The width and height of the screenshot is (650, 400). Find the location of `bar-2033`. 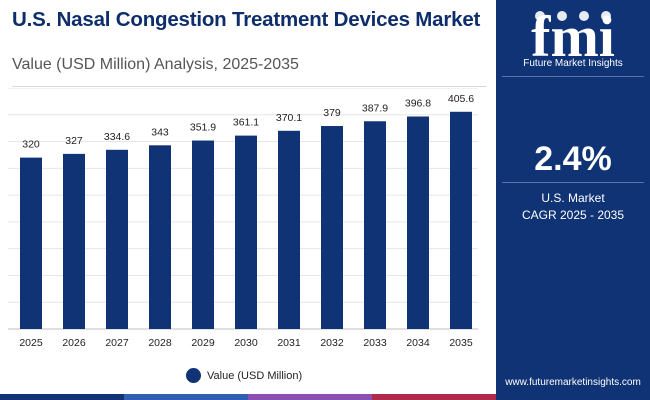

bar-2033 is located at coordinates (375, 225).